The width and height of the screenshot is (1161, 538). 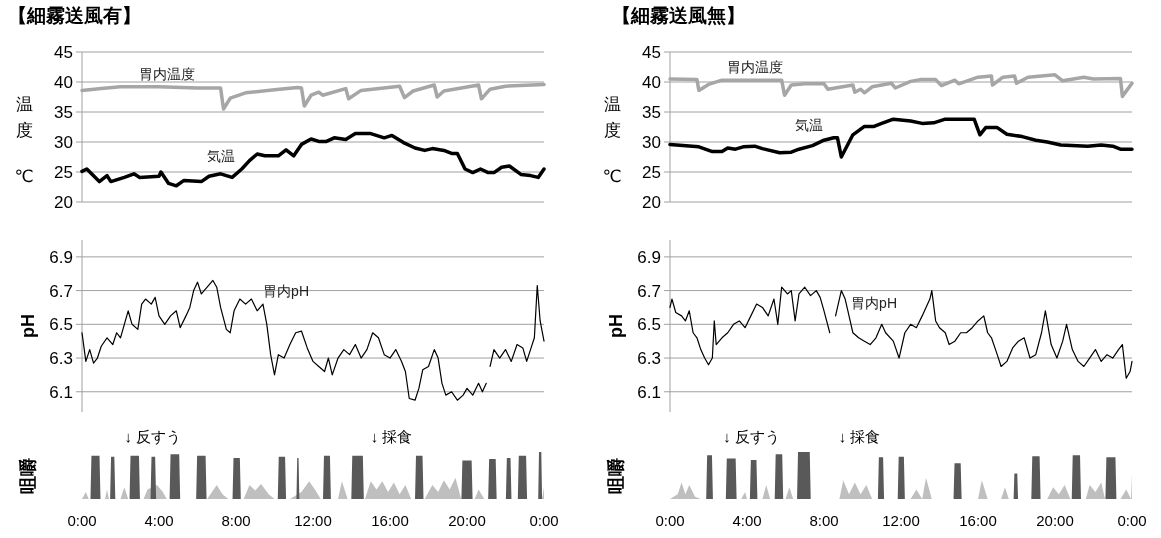 What do you see at coordinates (74, 15) in the screenshot?
I see `chart-title: 【細霧送風有】` at bounding box center [74, 15].